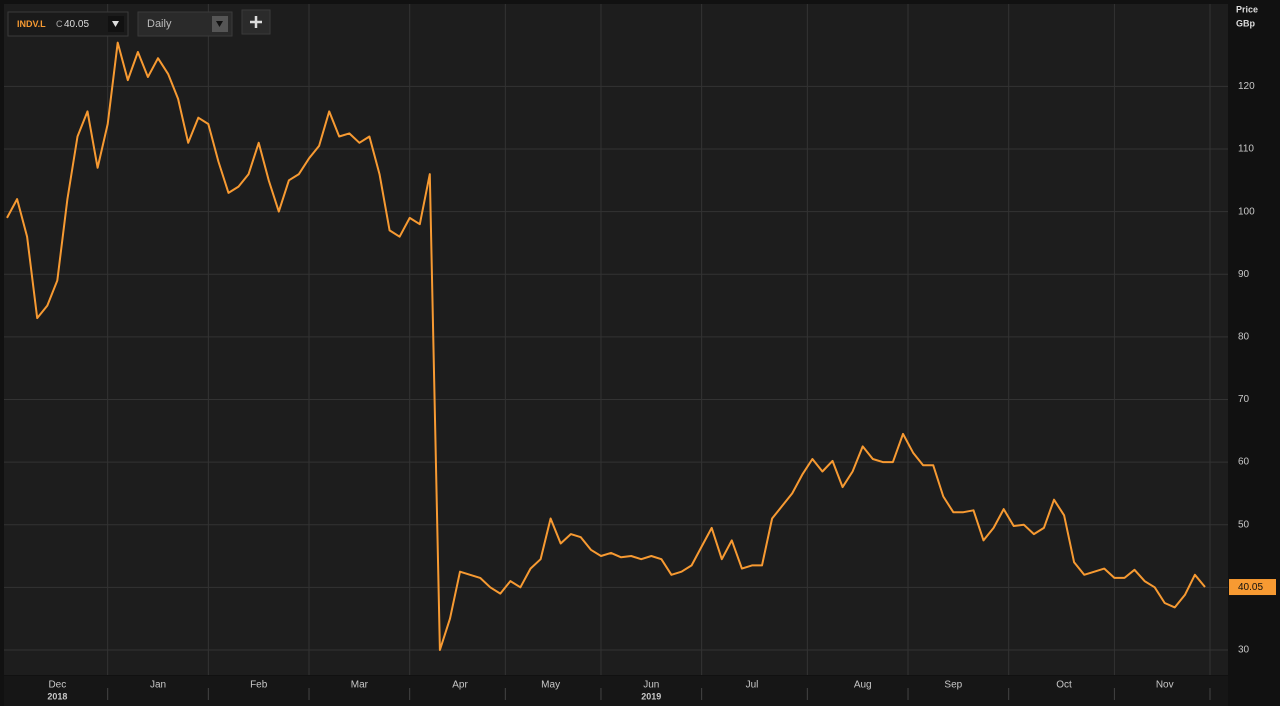  What do you see at coordinates (360, 685) in the screenshot?
I see `x-tick-label: Mar` at bounding box center [360, 685].